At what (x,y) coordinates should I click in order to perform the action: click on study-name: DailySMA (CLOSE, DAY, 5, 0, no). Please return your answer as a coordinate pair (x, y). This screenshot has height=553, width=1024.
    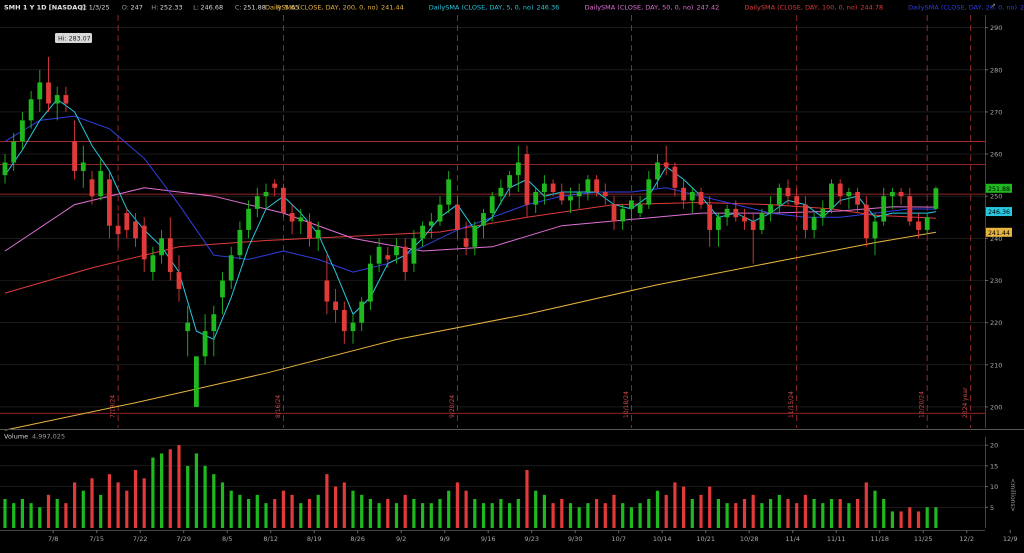
    Looking at the image, I should click on (481, 8).